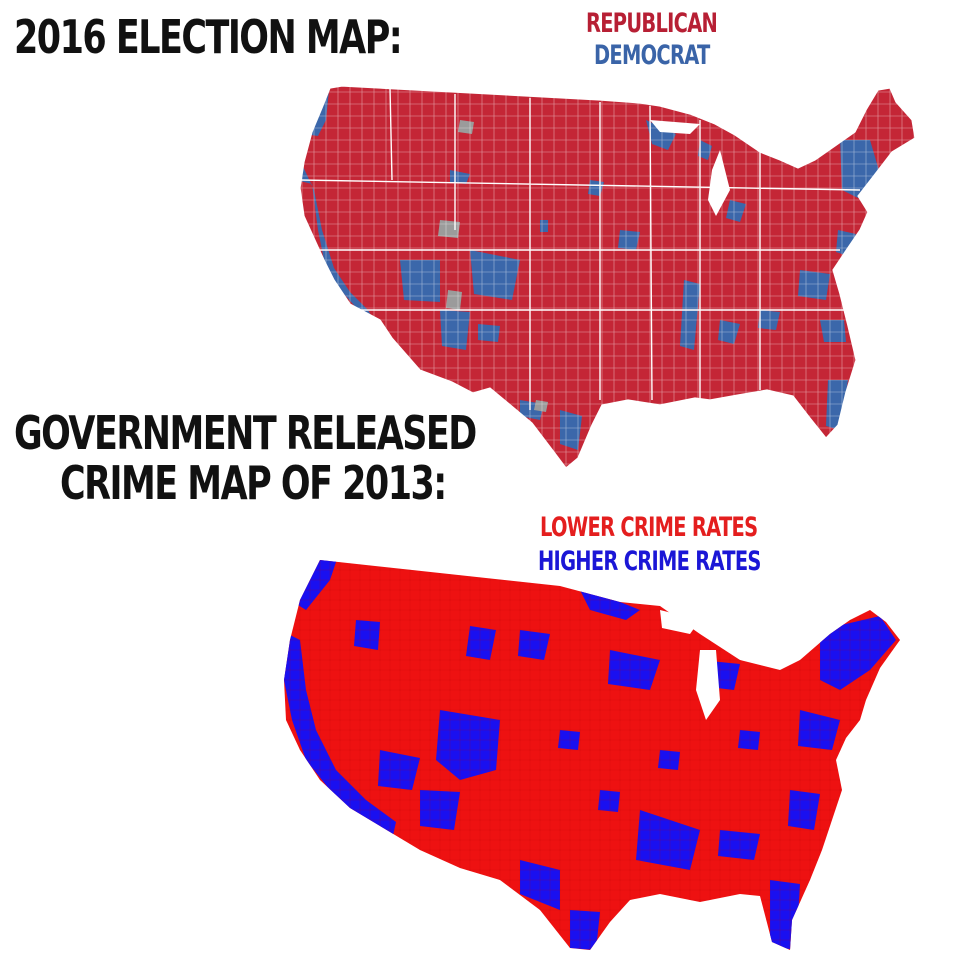 The height and width of the screenshot is (960, 960). Describe the element at coordinates (245, 433) in the screenshot. I see `crime-map-title-line1: GOVERNMENT RELEASED` at that location.